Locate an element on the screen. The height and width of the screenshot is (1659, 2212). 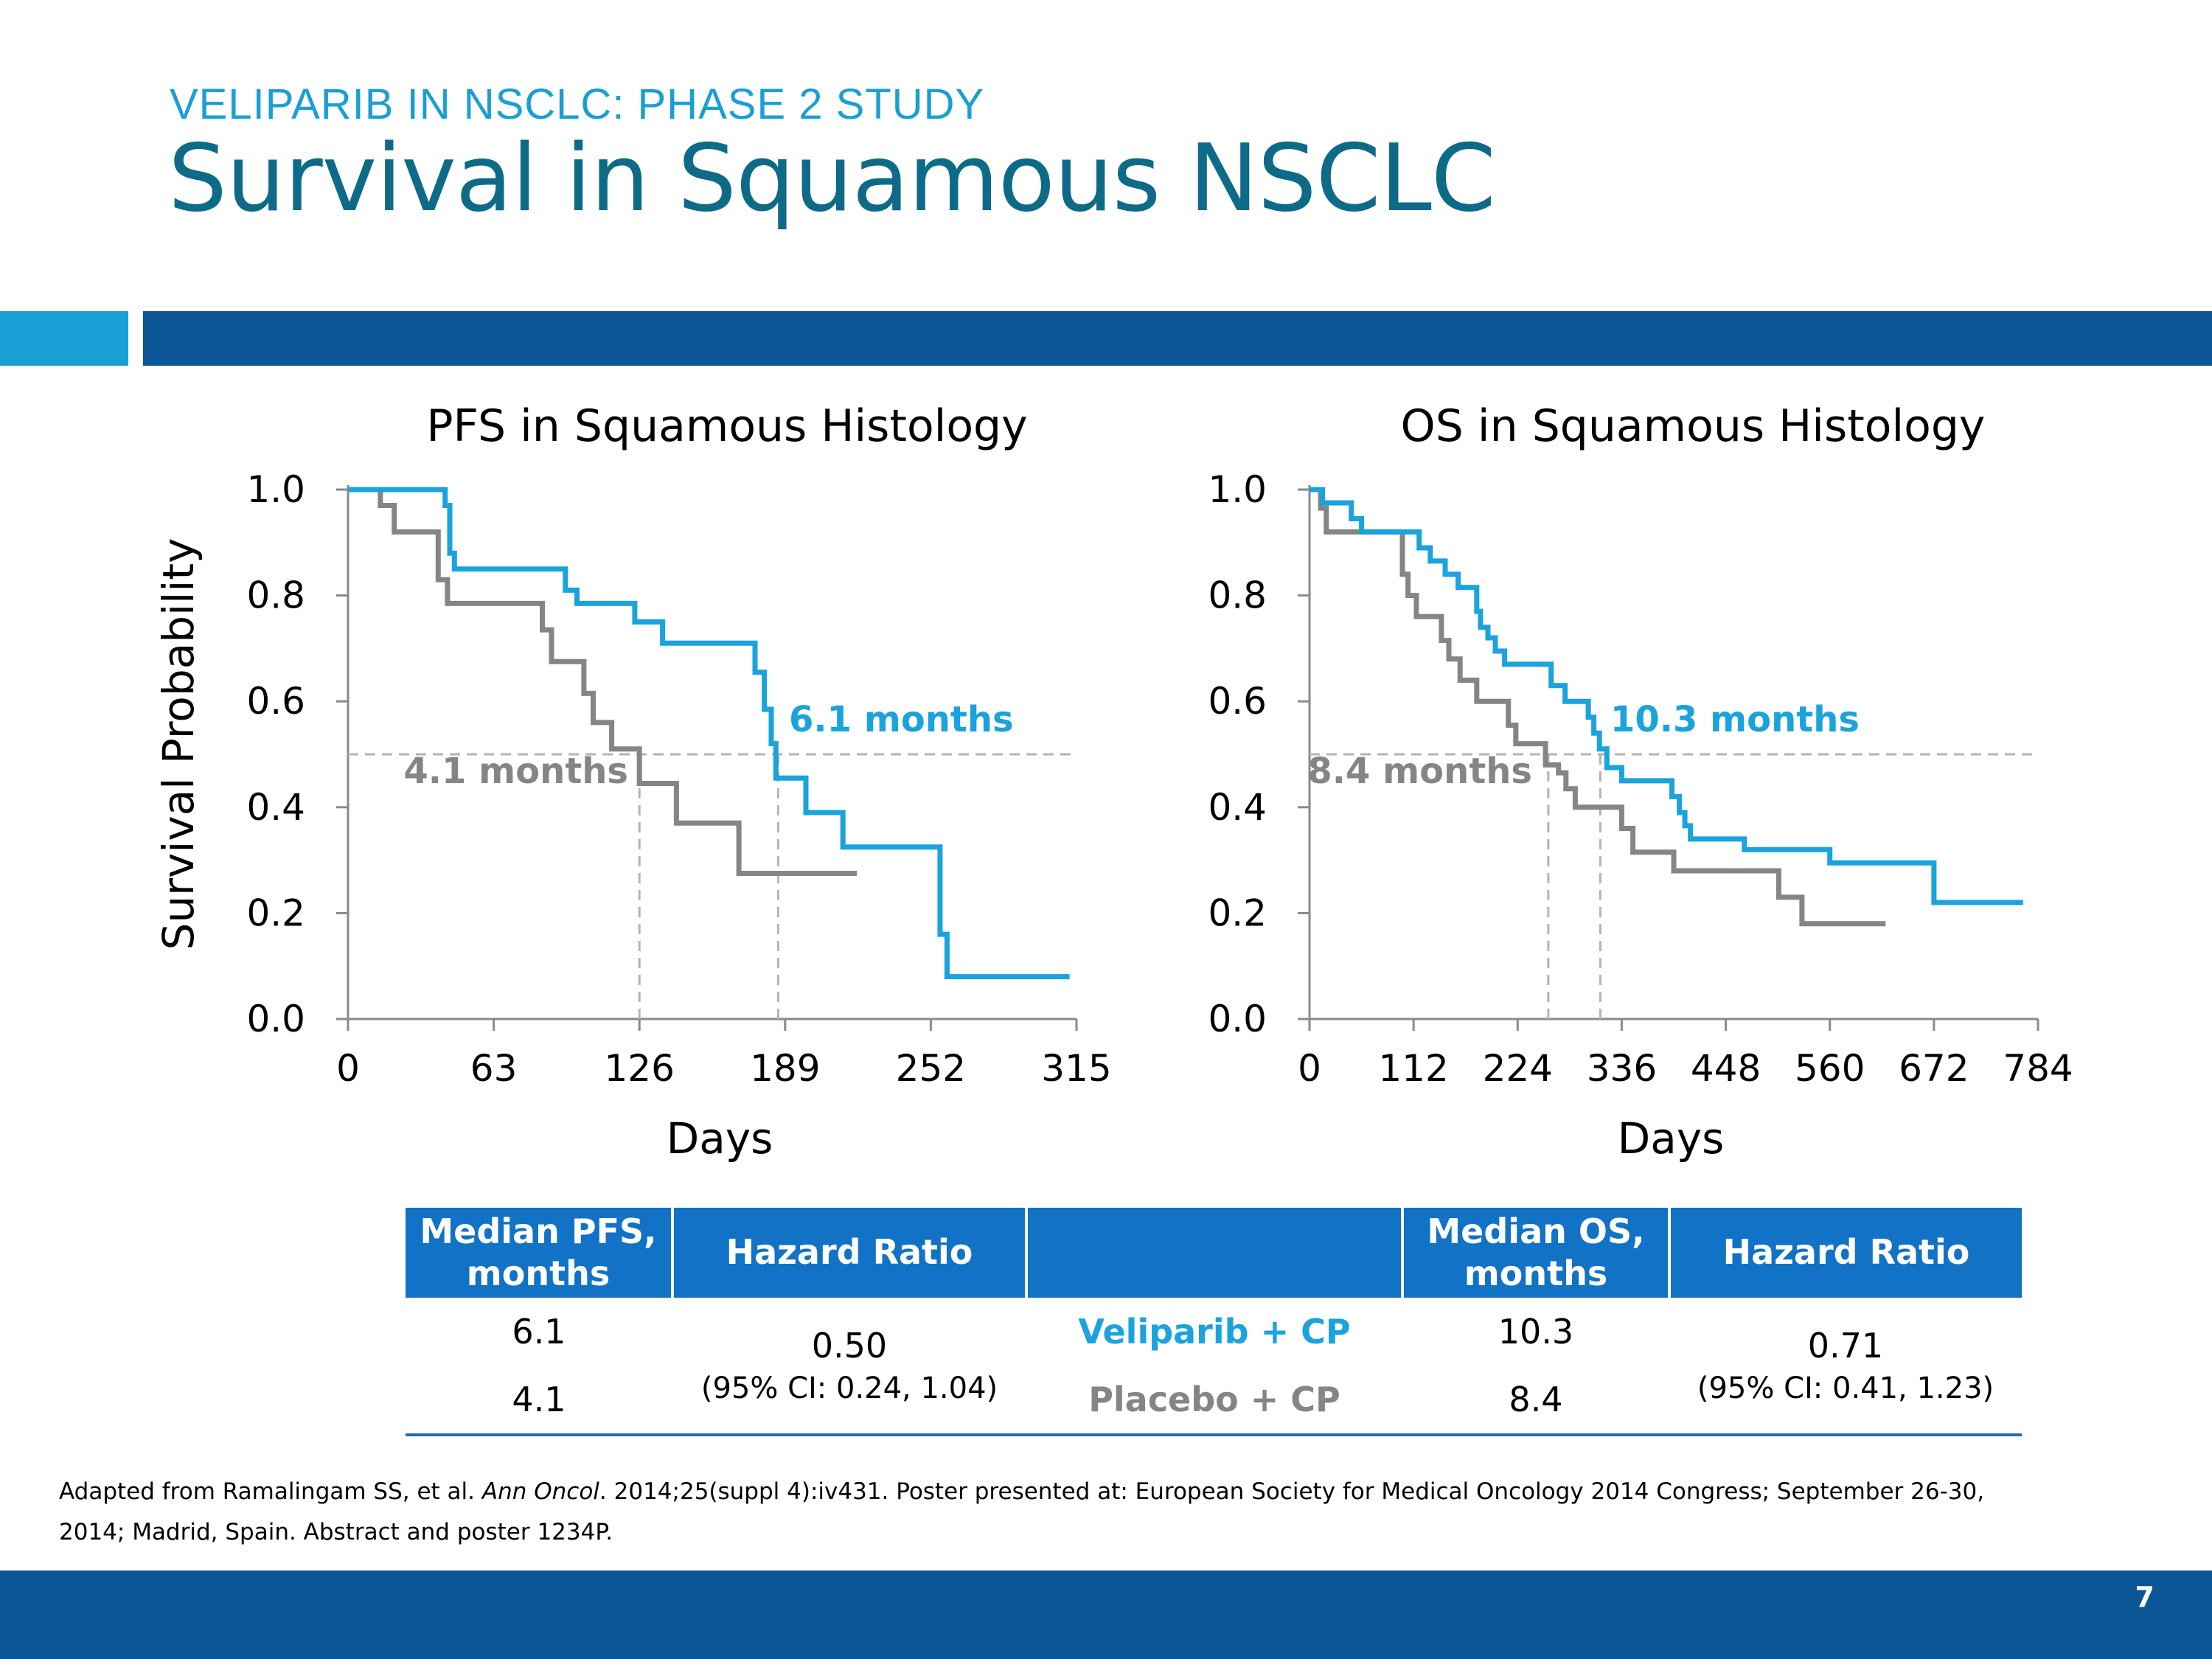
os-hazard-ratio-ci: (95% CI: 0.41, 1.23) is located at coordinates (1845, 1388).